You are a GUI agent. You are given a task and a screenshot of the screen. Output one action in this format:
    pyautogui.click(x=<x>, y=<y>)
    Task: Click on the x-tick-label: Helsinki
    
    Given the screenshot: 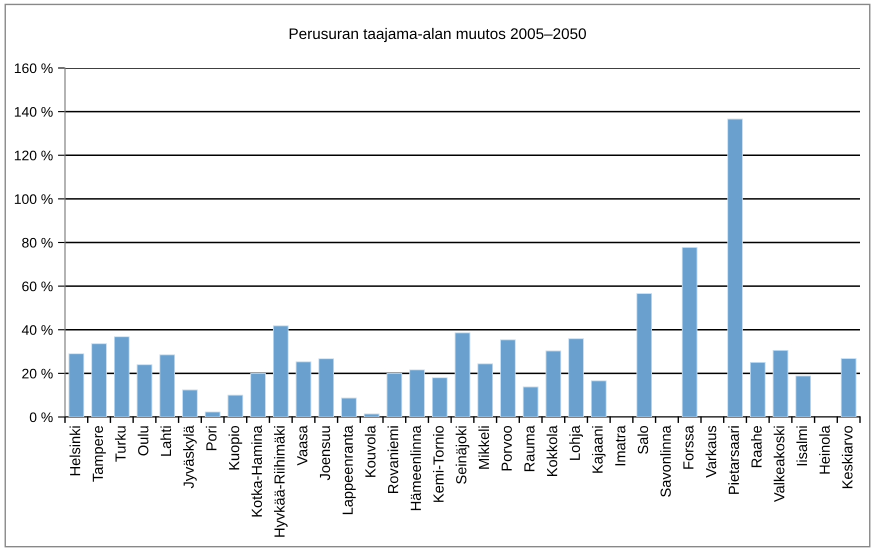 What is the action you would take?
    pyautogui.click(x=75, y=451)
    